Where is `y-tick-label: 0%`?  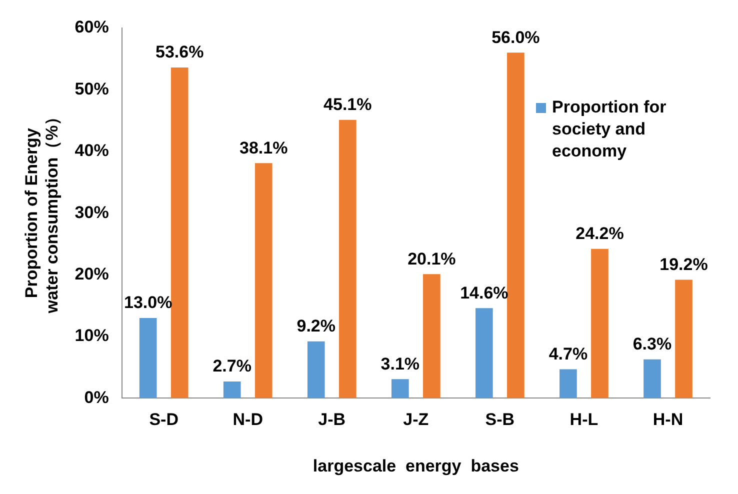 y-tick-label: 0% is located at coordinates (96, 397).